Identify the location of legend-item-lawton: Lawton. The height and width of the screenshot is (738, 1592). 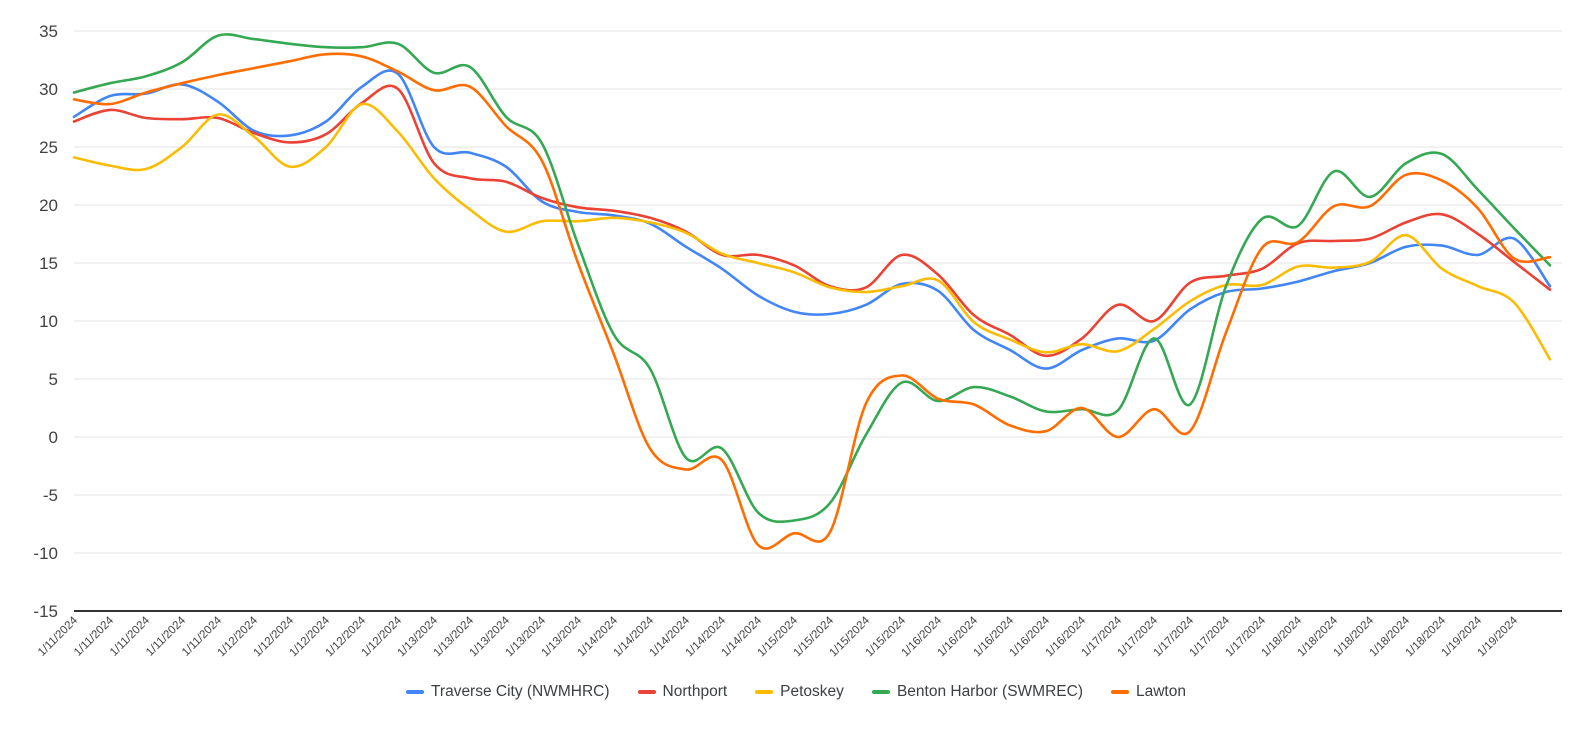
(1148, 691).